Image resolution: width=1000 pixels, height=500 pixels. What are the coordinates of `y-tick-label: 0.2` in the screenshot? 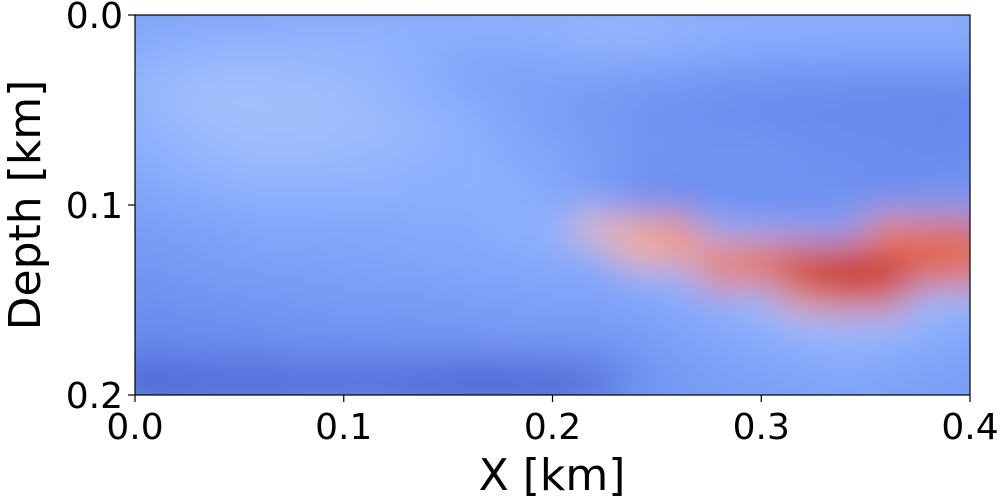 It's located at (94, 396).